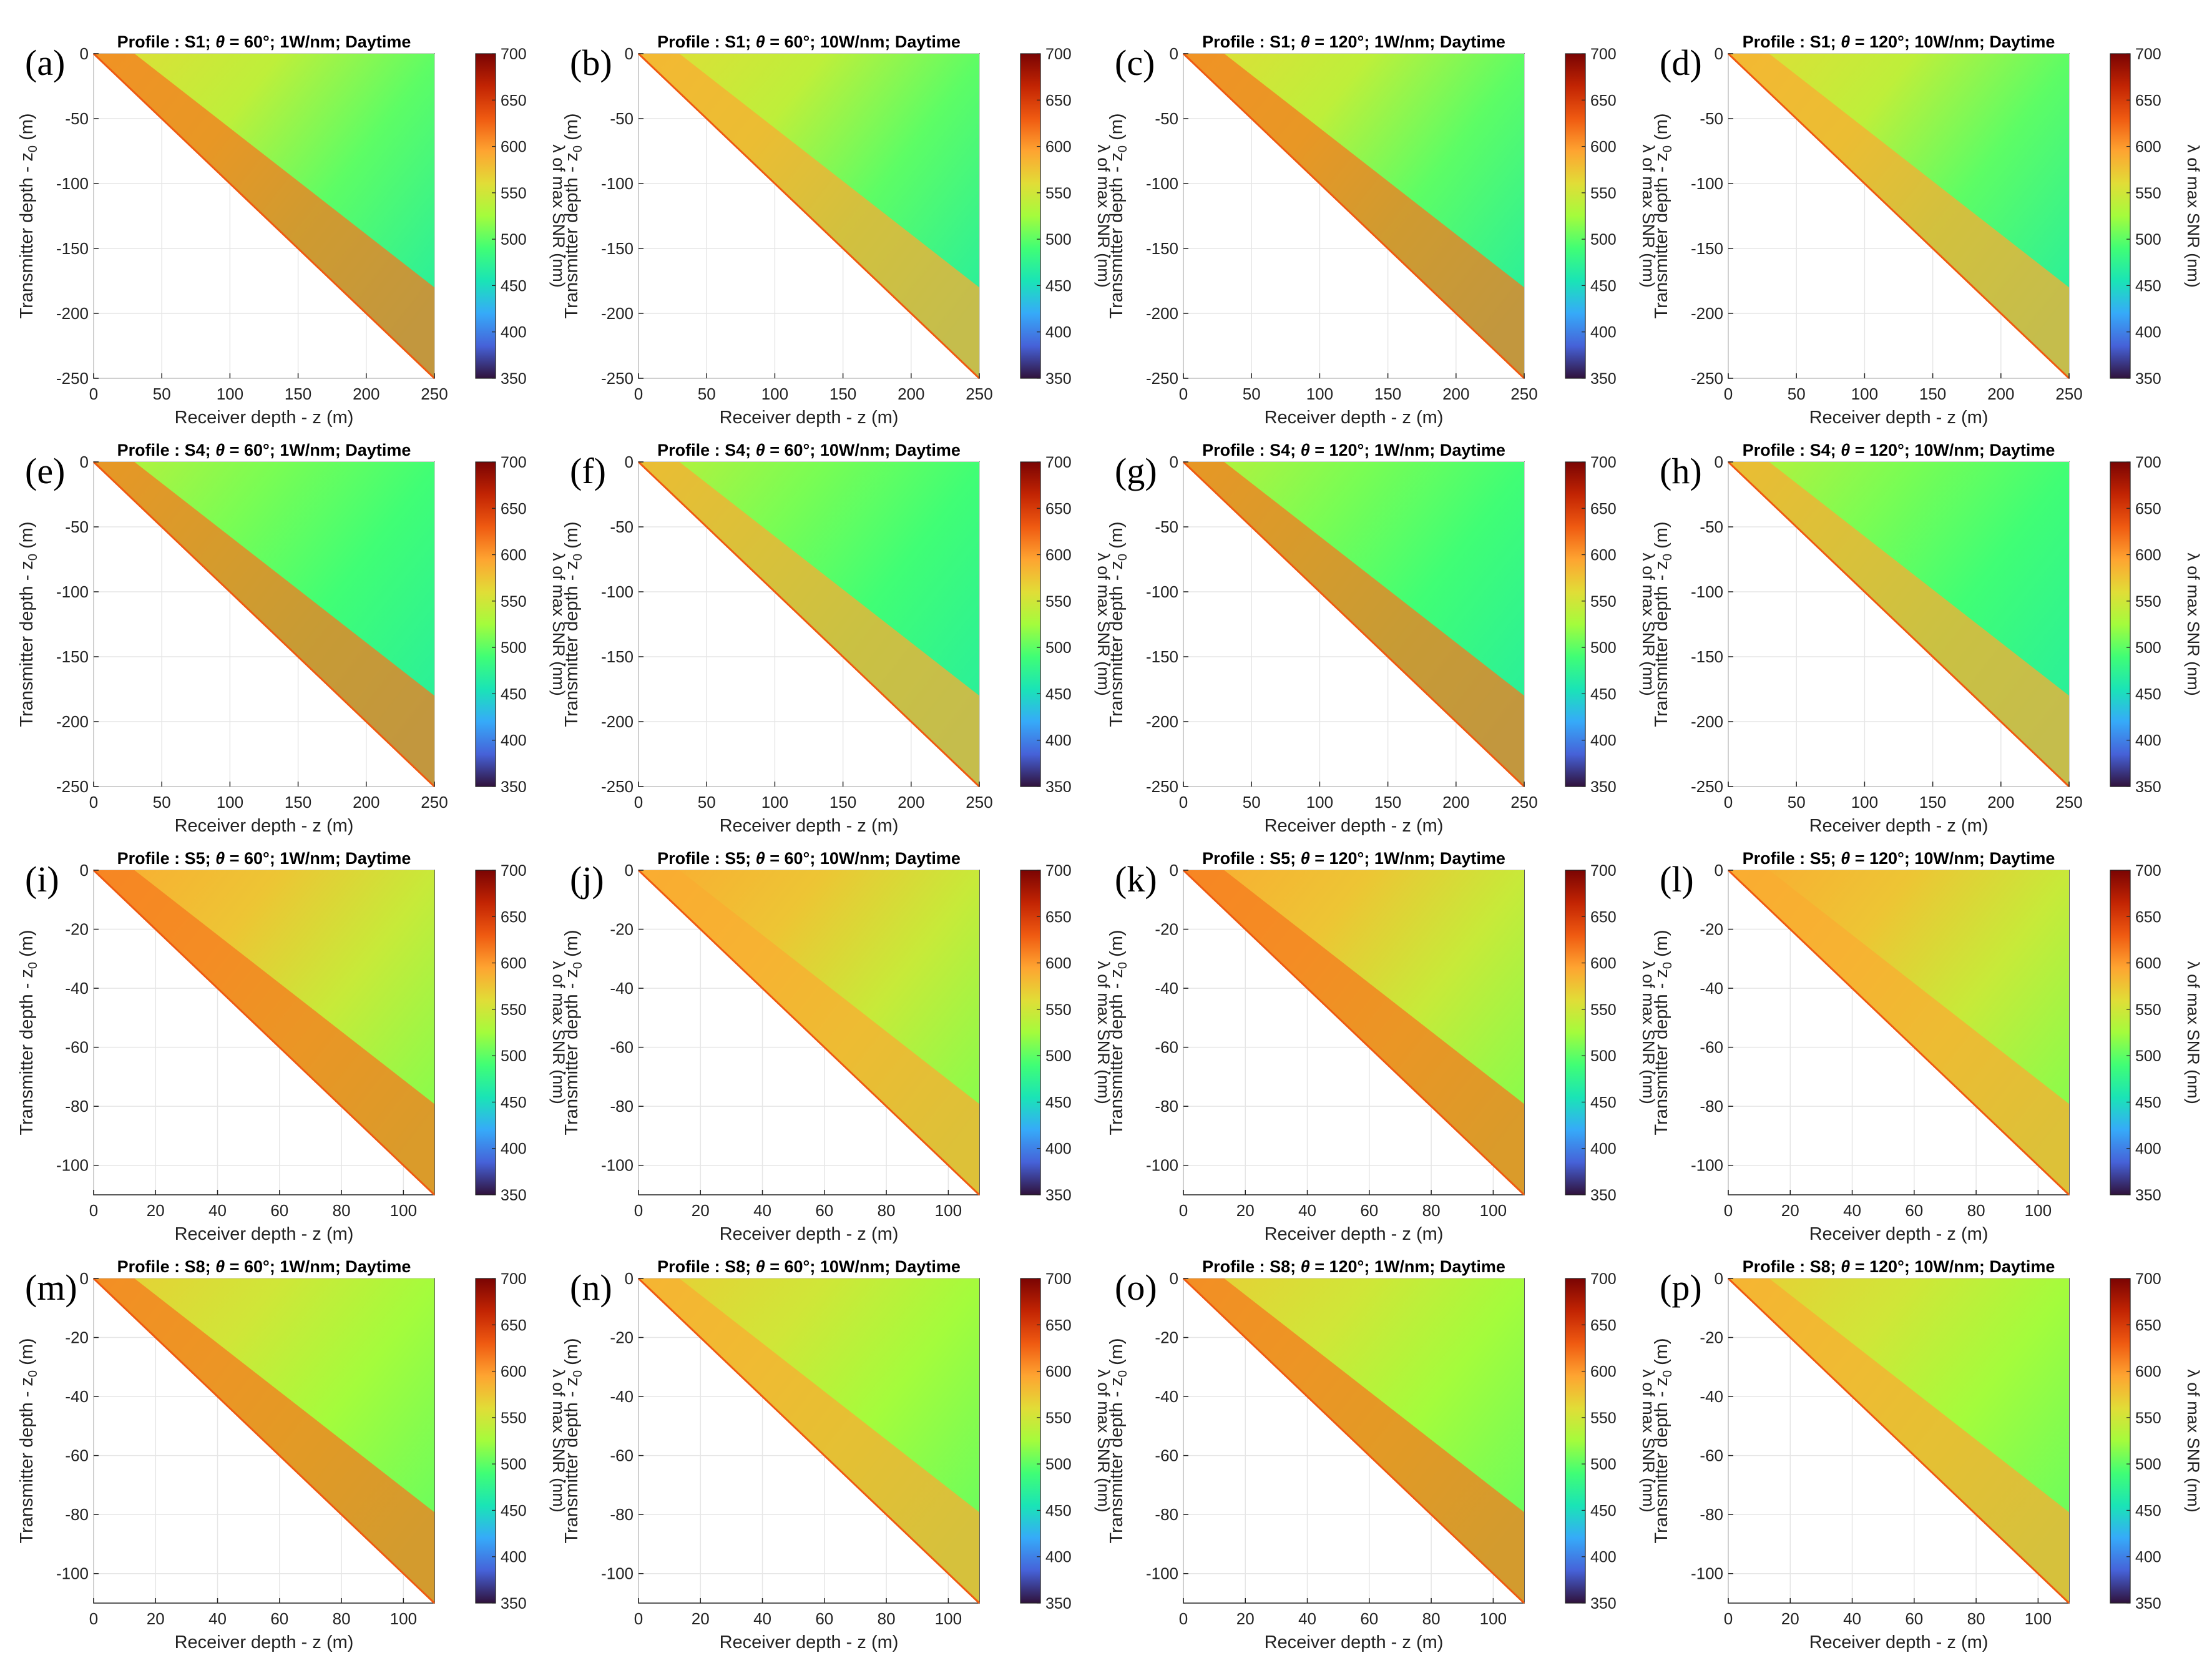  Describe the element at coordinates (514, 462) in the screenshot. I see `colorbar-tick-label: 700` at that location.